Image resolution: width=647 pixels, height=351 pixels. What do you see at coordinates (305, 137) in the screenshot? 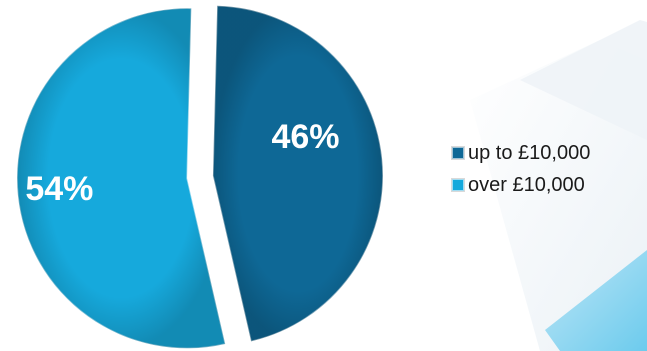
I see `data-label-46: 46%` at bounding box center [305, 137].